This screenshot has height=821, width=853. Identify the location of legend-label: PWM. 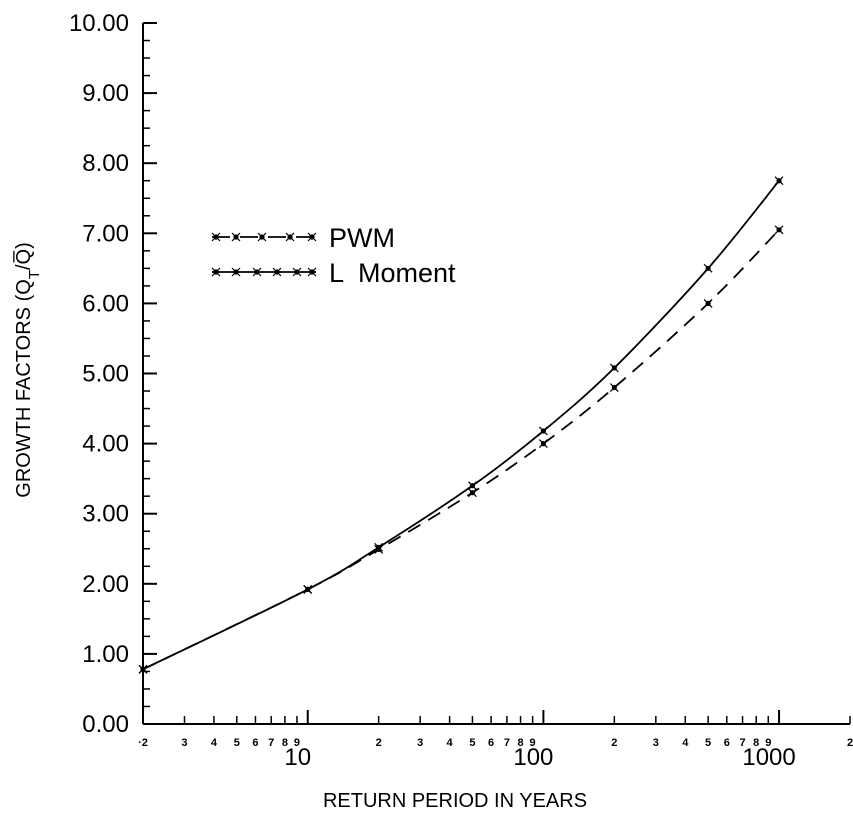
(362, 238).